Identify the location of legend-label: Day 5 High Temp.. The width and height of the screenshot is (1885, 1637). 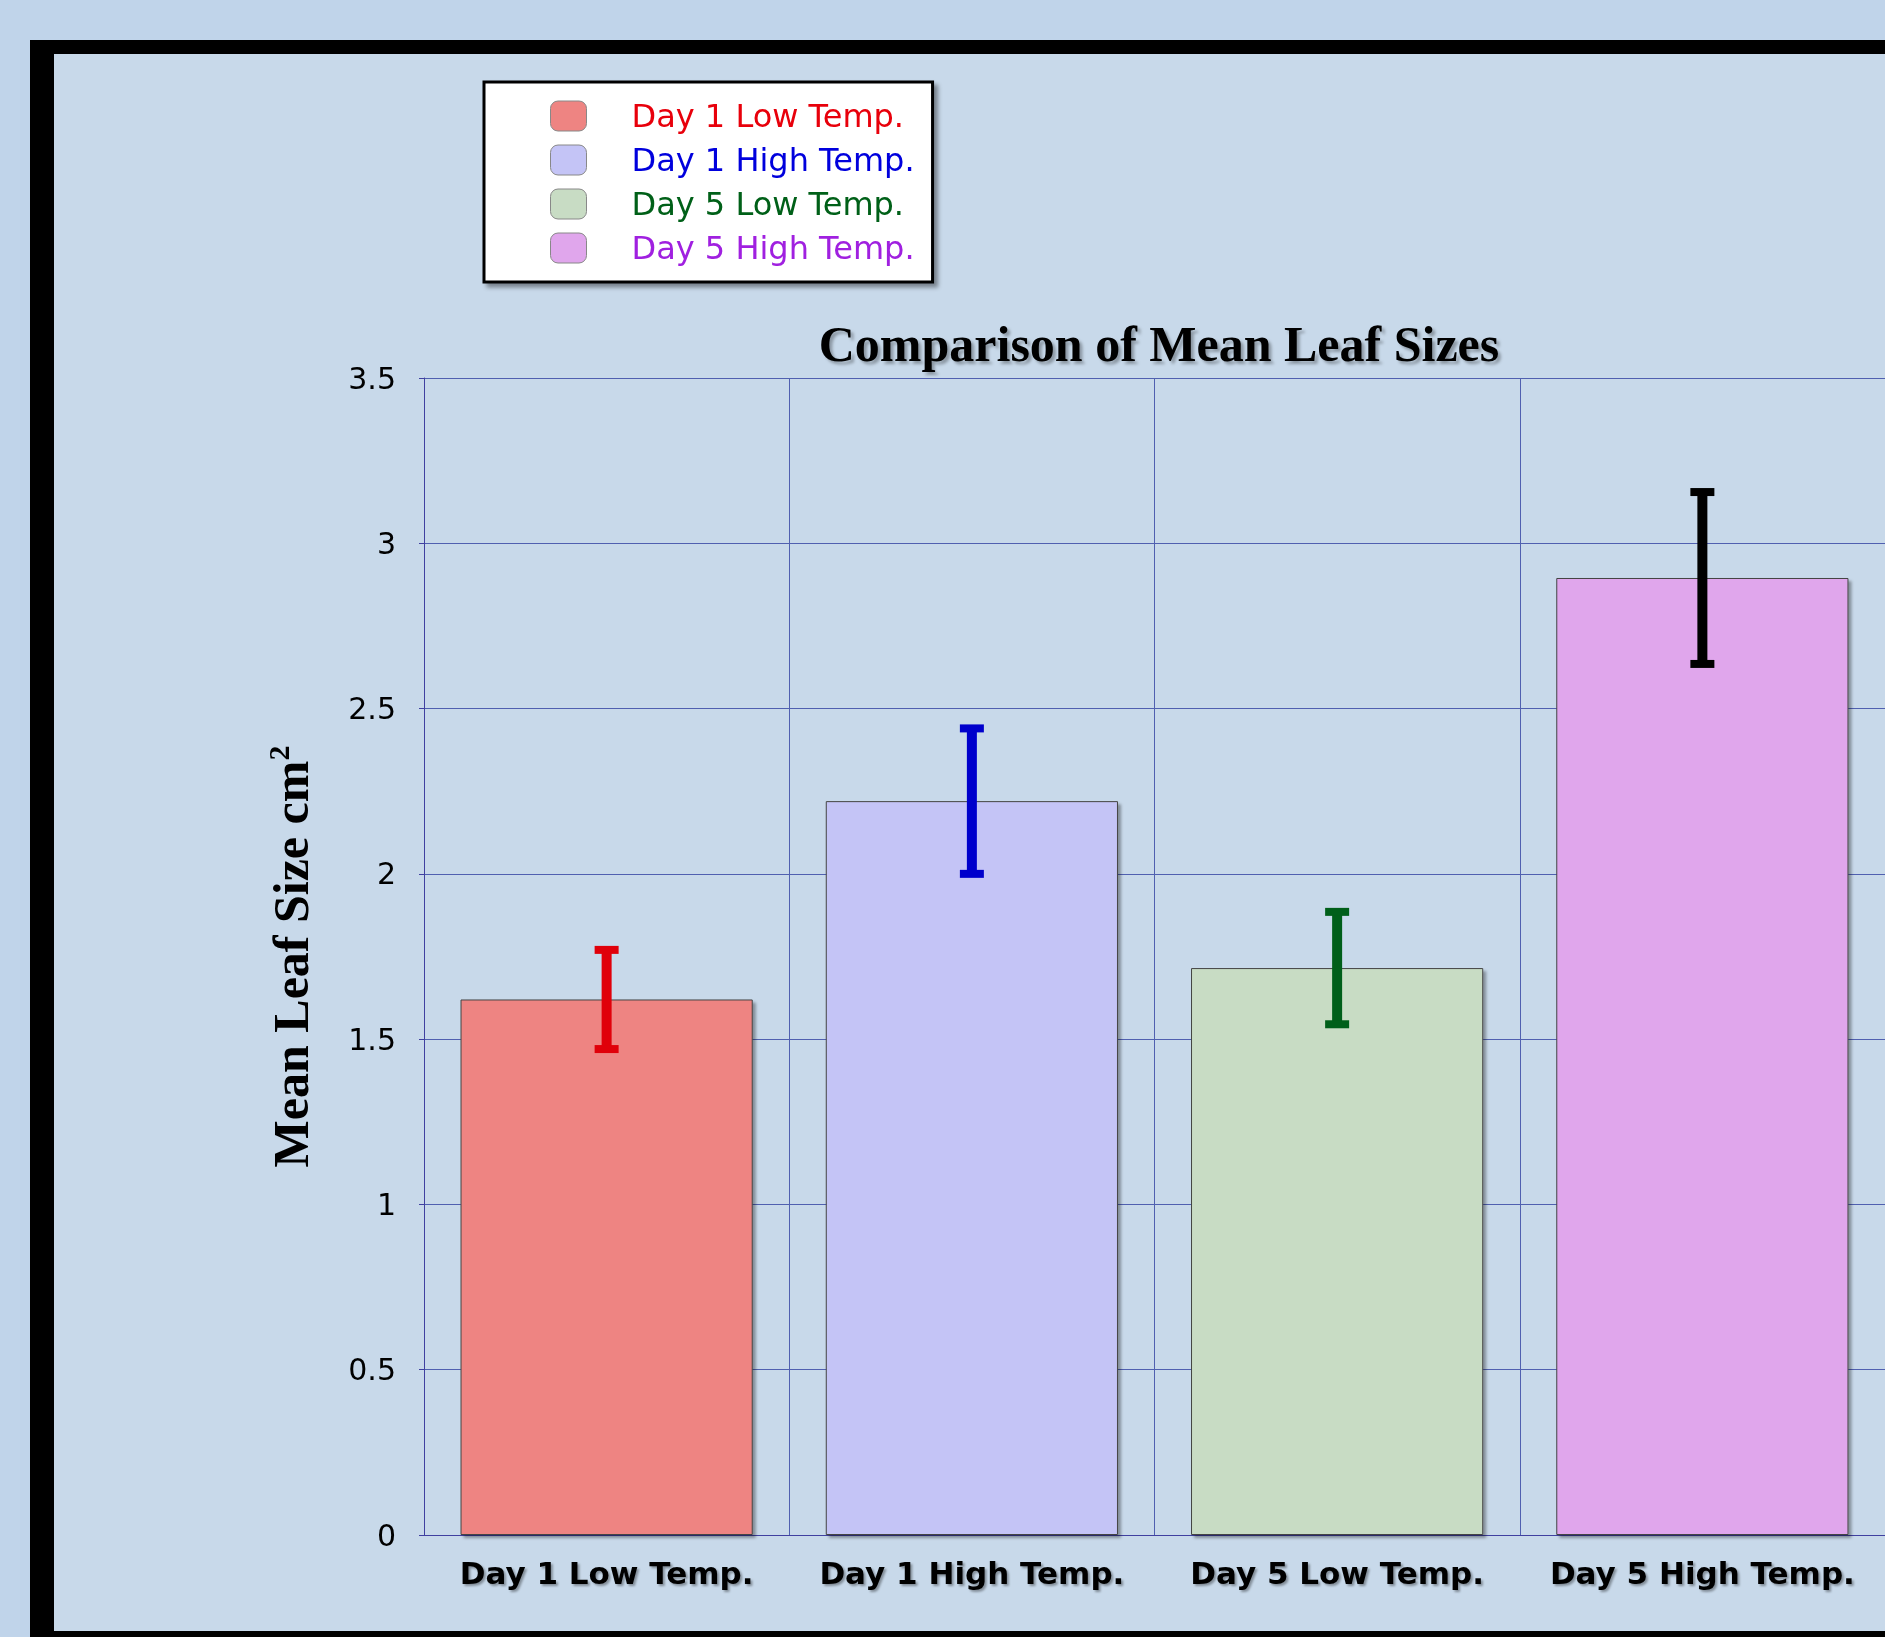
(773, 248).